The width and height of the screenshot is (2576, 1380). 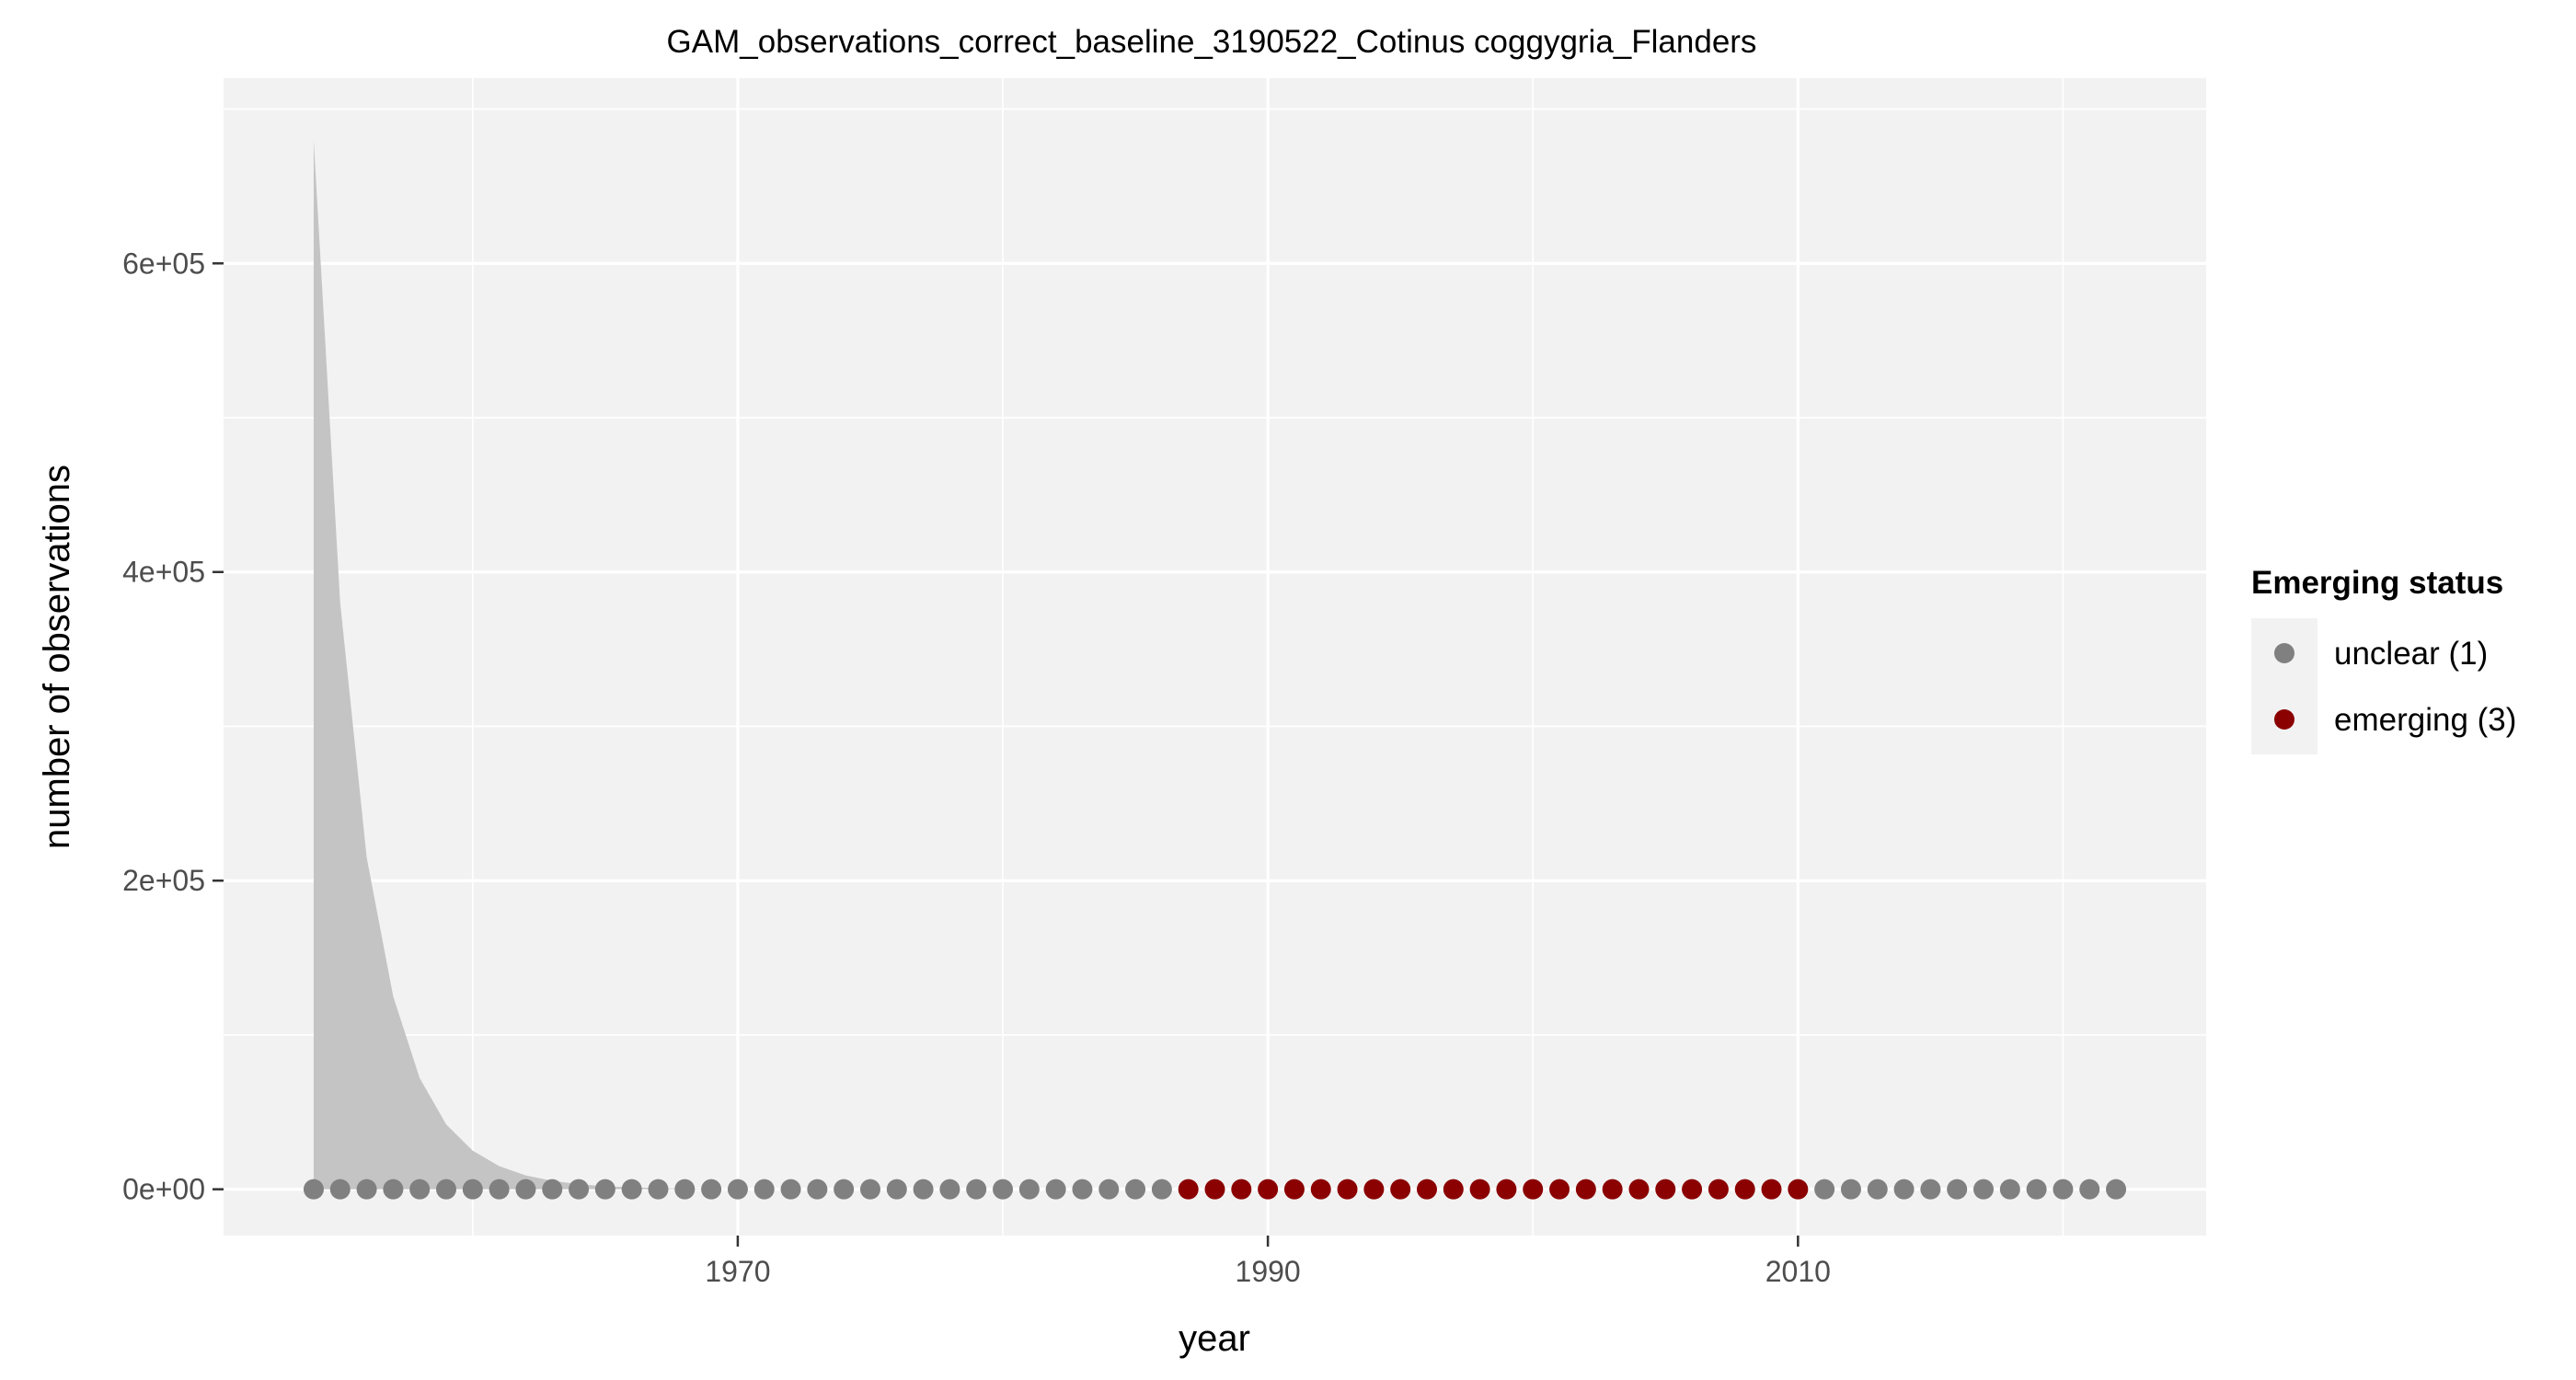 What do you see at coordinates (1877, 1189) in the screenshot?
I see `point-s0-2013` at bounding box center [1877, 1189].